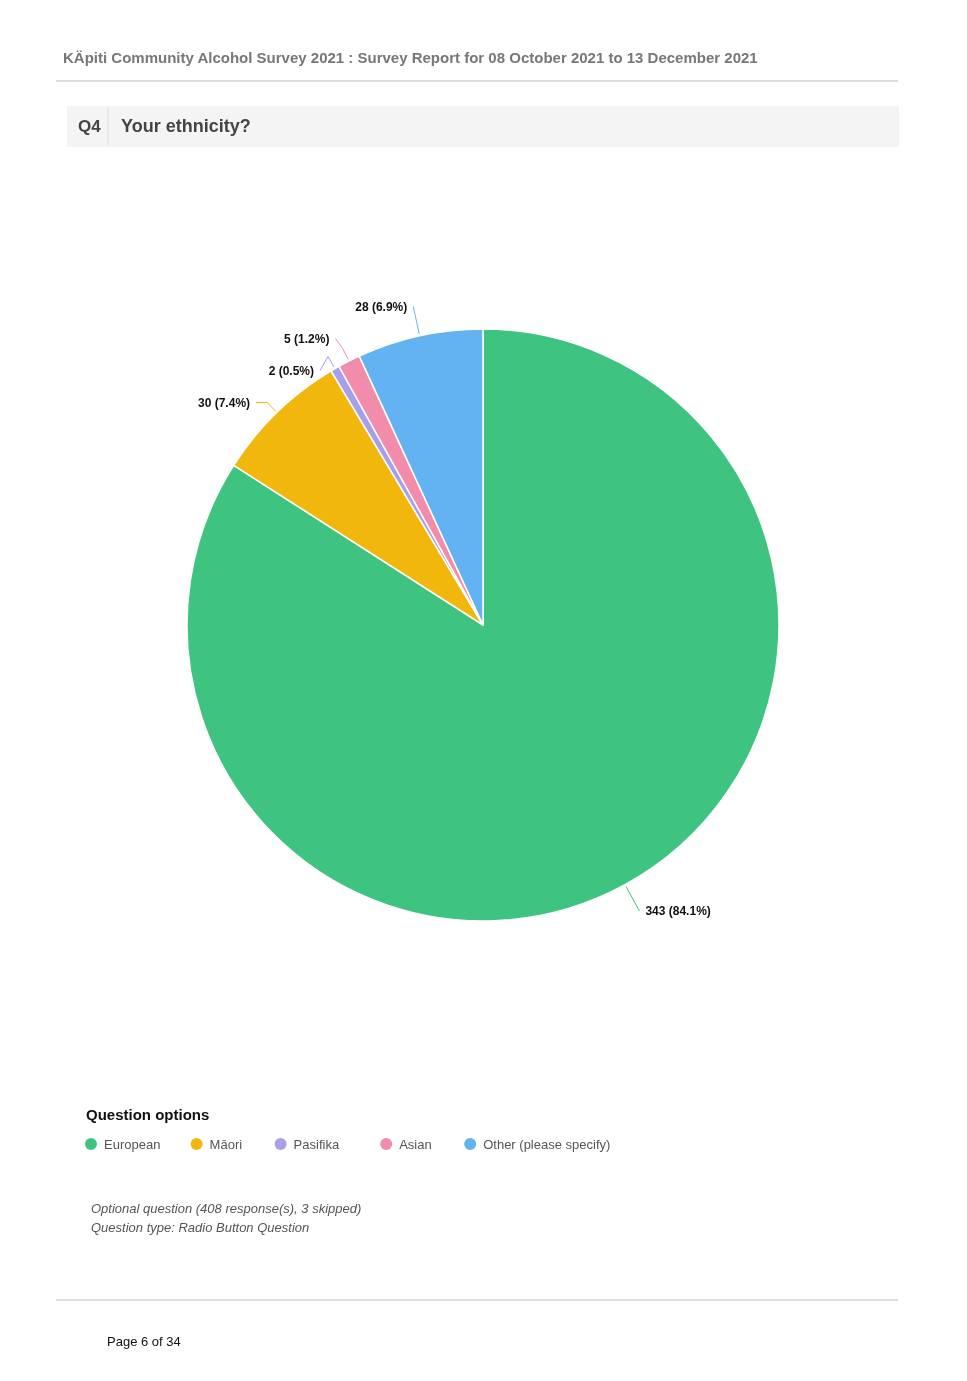 The width and height of the screenshot is (967, 1381). What do you see at coordinates (224, 402) in the screenshot?
I see `data-label: 30 (7.4%)` at bounding box center [224, 402].